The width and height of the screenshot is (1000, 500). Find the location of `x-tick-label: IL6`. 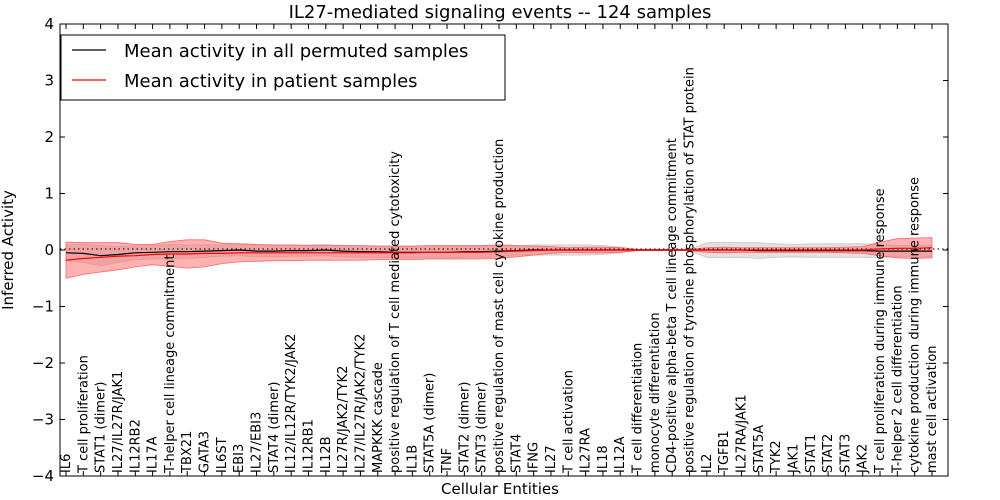

x-tick-label: IL6 is located at coordinates (66, 463).